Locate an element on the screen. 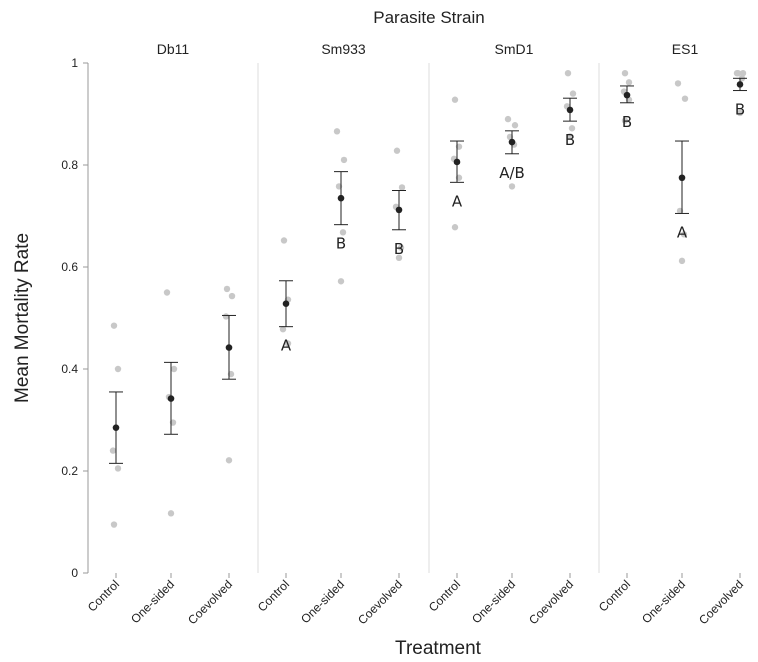  panel-title: Db11 is located at coordinates (173, 49).